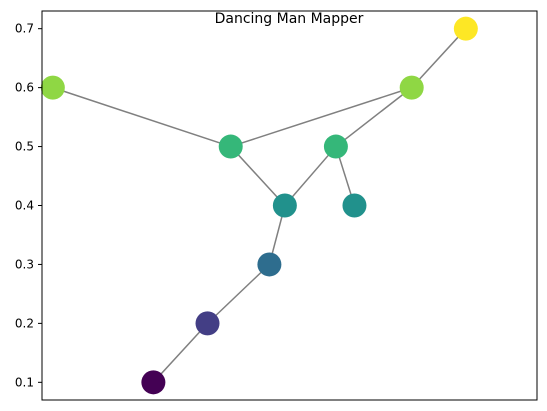 The image size is (547, 411). Describe the element at coordinates (24, 88) in the screenshot. I see `y-tick-label: 0.6` at that location.